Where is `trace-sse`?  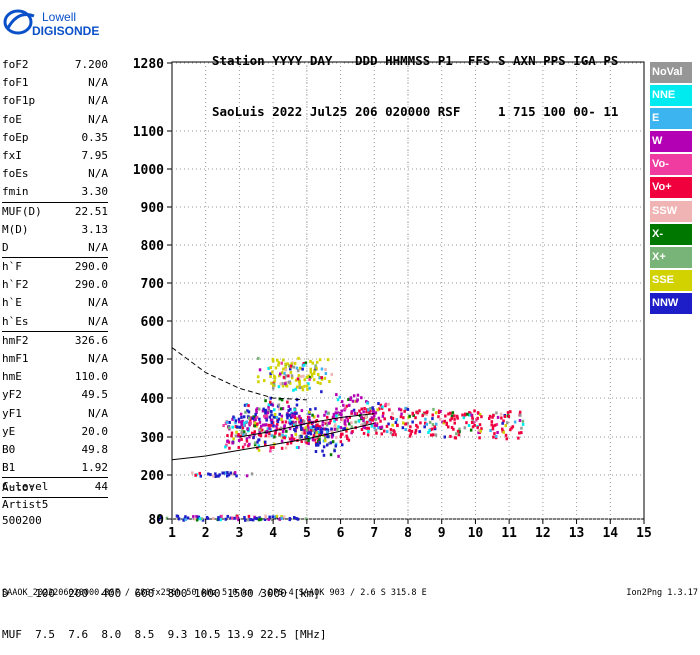 trace-sse is located at coordinates (294, 375).